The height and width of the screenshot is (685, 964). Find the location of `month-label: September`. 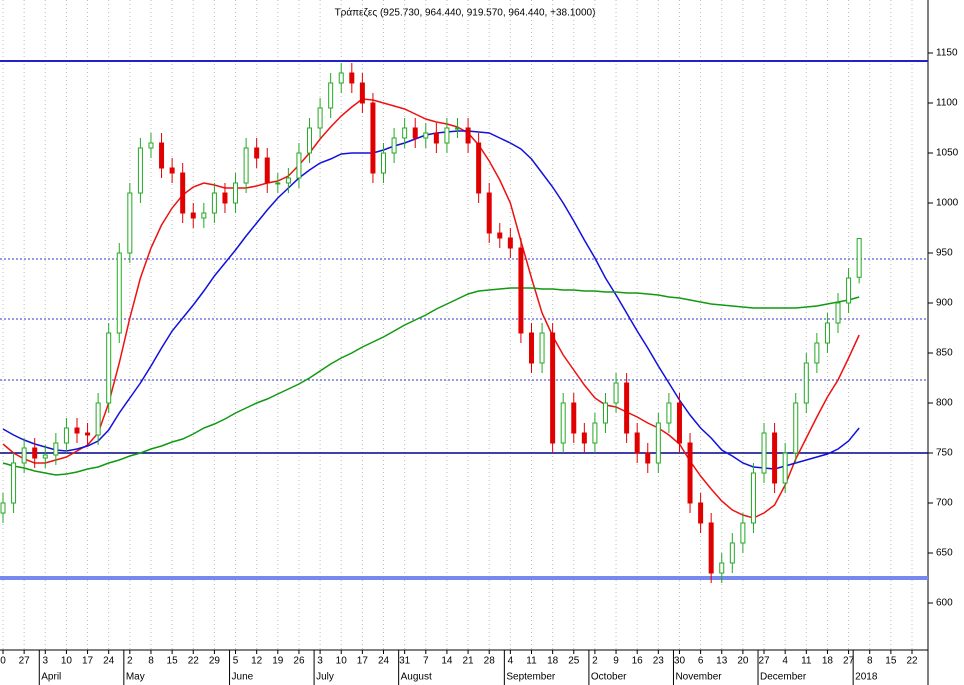

month-label: September is located at coordinates (531, 677).